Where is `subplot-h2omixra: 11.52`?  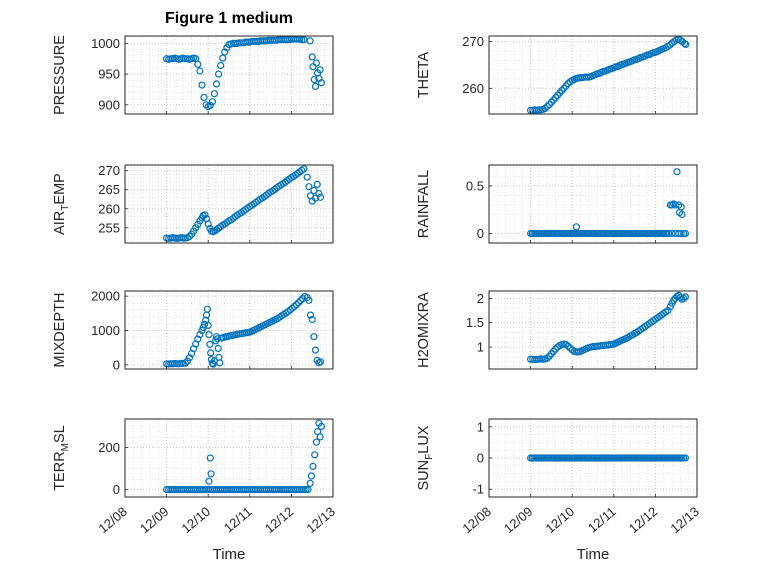 subplot-h2omixra: 11.52 is located at coordinates (582, 330).